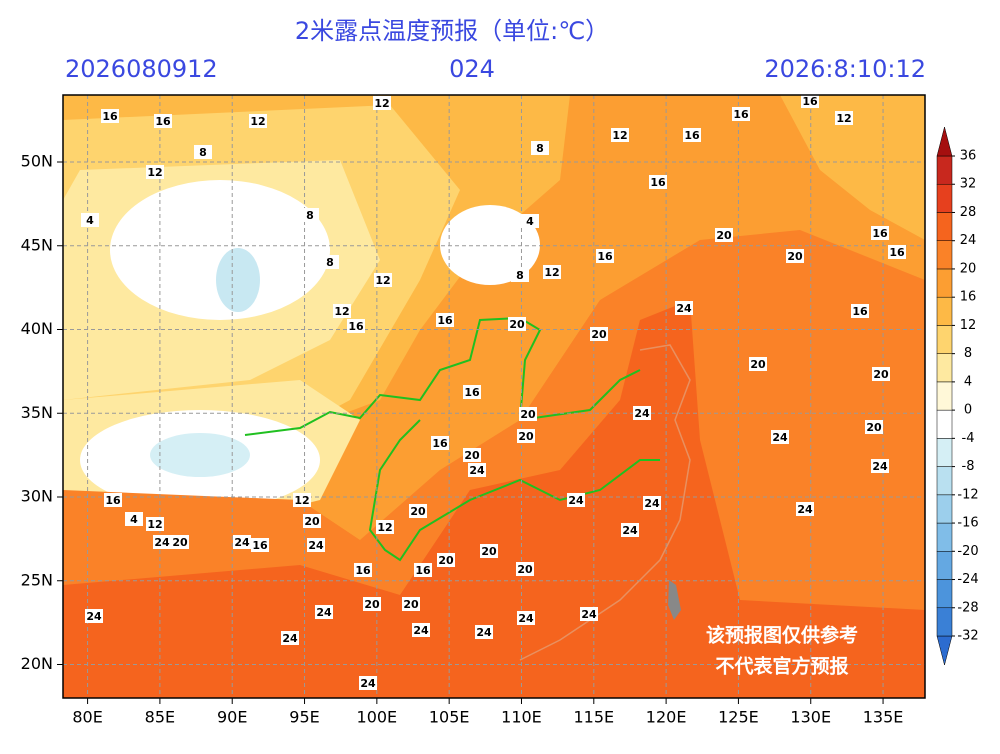 Image resolution: width=1000 pixels, height=754 pixels. I want to click on y-tick-label: 25N, so click(37, 579).